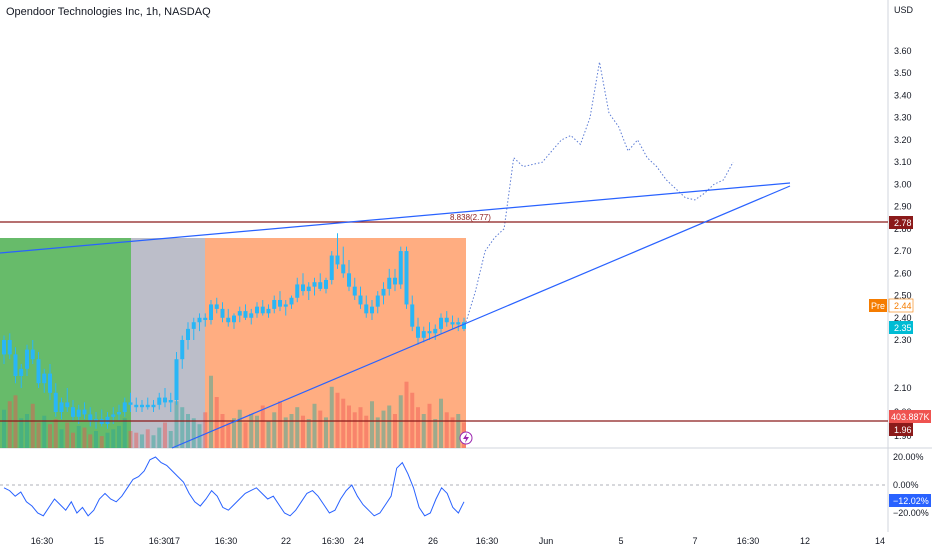  Describe the element at coordinates (880, 541) in the screenshot. I see `x-tick-label: 14` at that location.